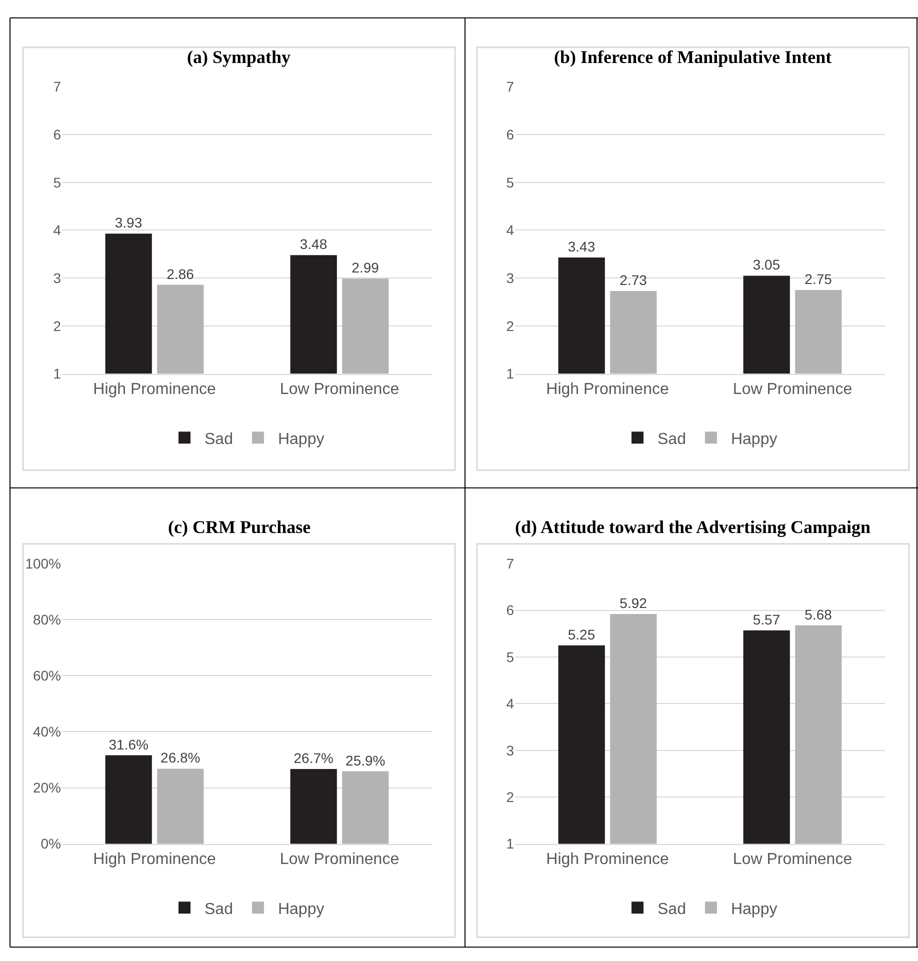 This screenshot has width=918, height=961. Describe the element at coordinates (46, 732) in the screenshot. I see `y-tick-label: 40%` at that location.